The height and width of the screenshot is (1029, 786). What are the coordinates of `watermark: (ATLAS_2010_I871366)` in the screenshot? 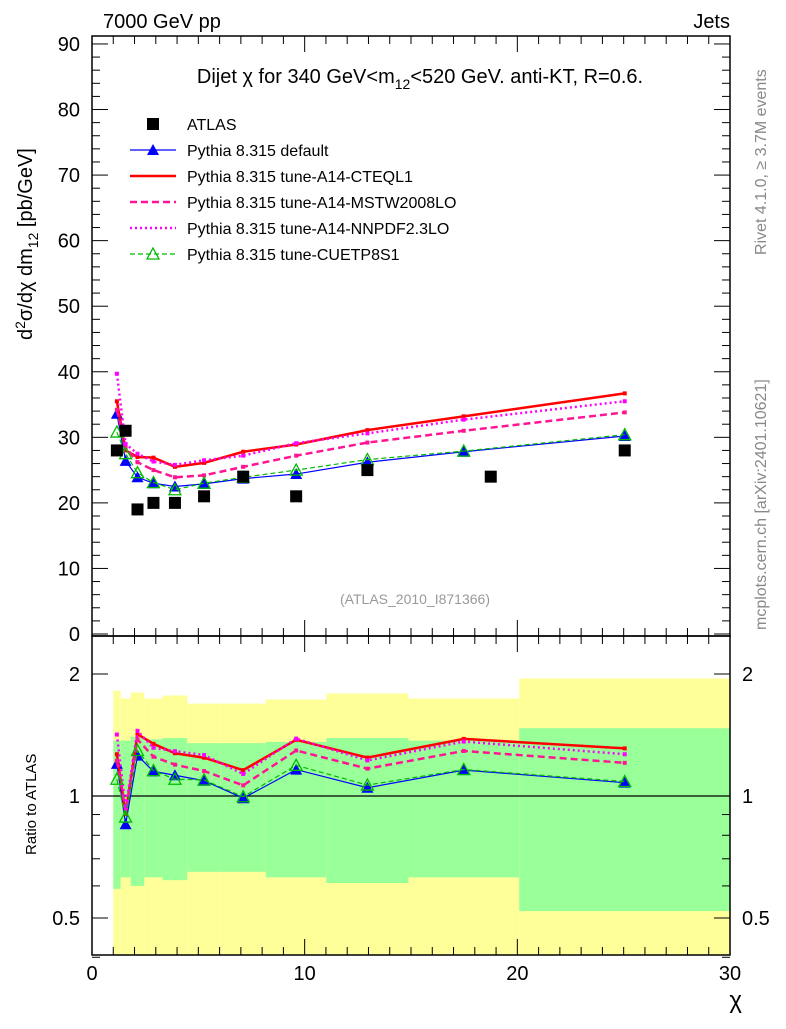 It's located at (415, 599).